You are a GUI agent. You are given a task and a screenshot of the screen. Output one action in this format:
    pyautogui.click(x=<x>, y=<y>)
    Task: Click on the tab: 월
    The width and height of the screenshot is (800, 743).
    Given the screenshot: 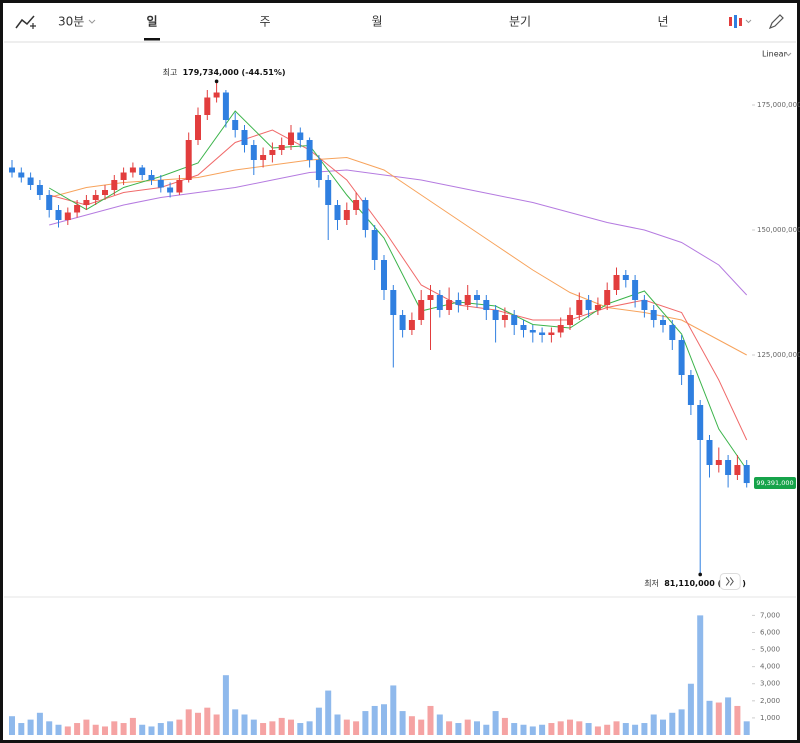 What is the action you would take?
    pyautogui.click(x=376, y=22)
    